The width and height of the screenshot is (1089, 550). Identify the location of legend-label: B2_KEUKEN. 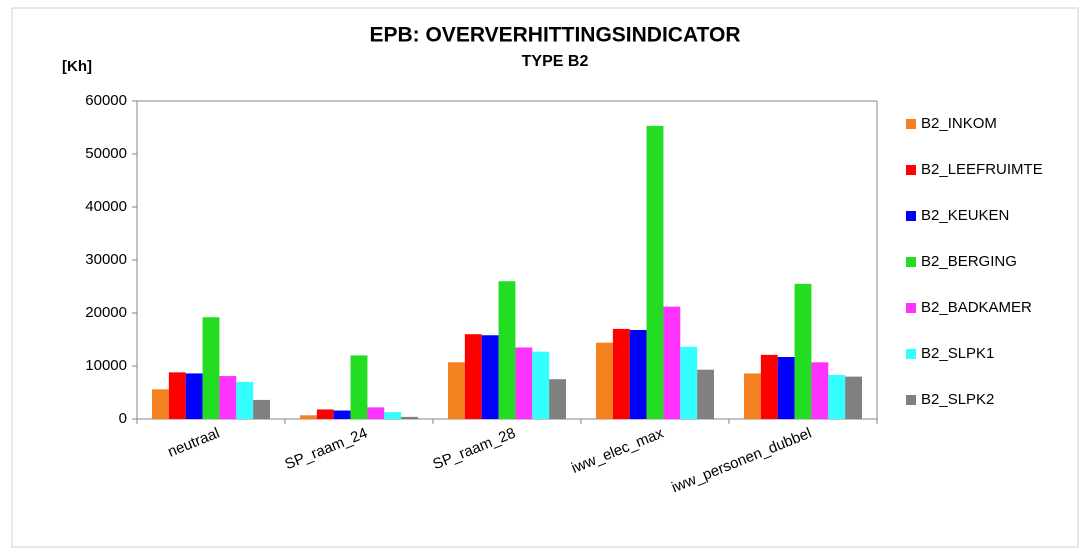
(965, 215).